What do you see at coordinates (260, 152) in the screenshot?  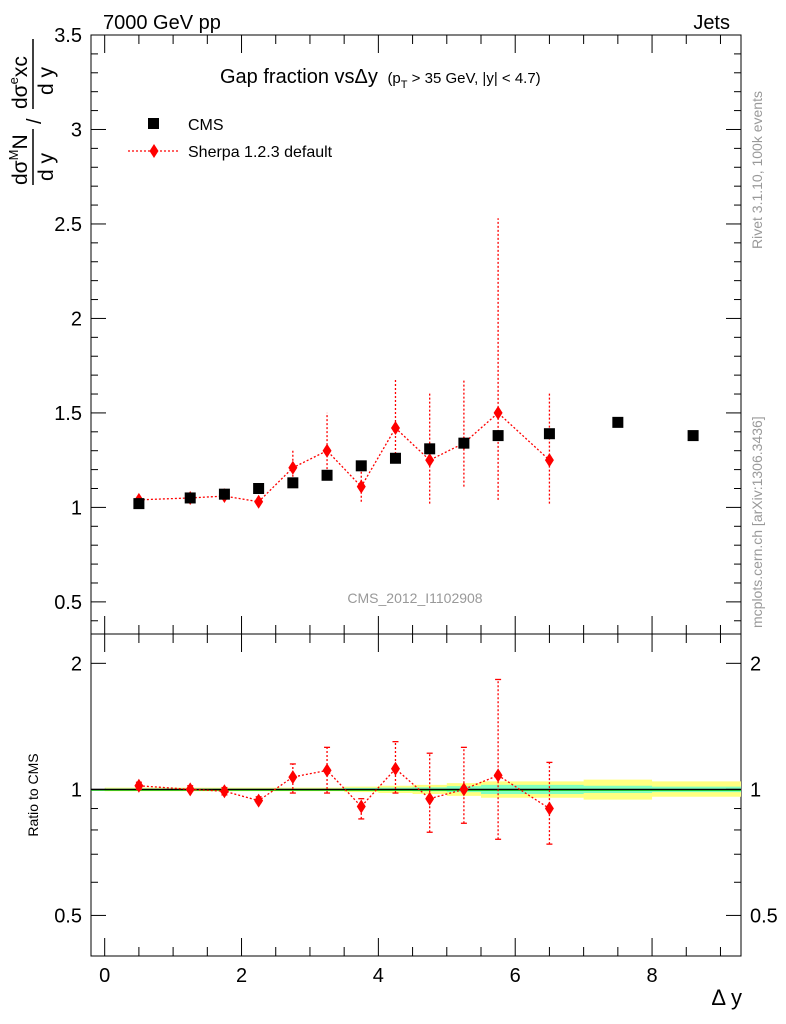 I see `legend-sherpa-label: Sherpa 1.2.3 default` at bounding box center [260, 152].